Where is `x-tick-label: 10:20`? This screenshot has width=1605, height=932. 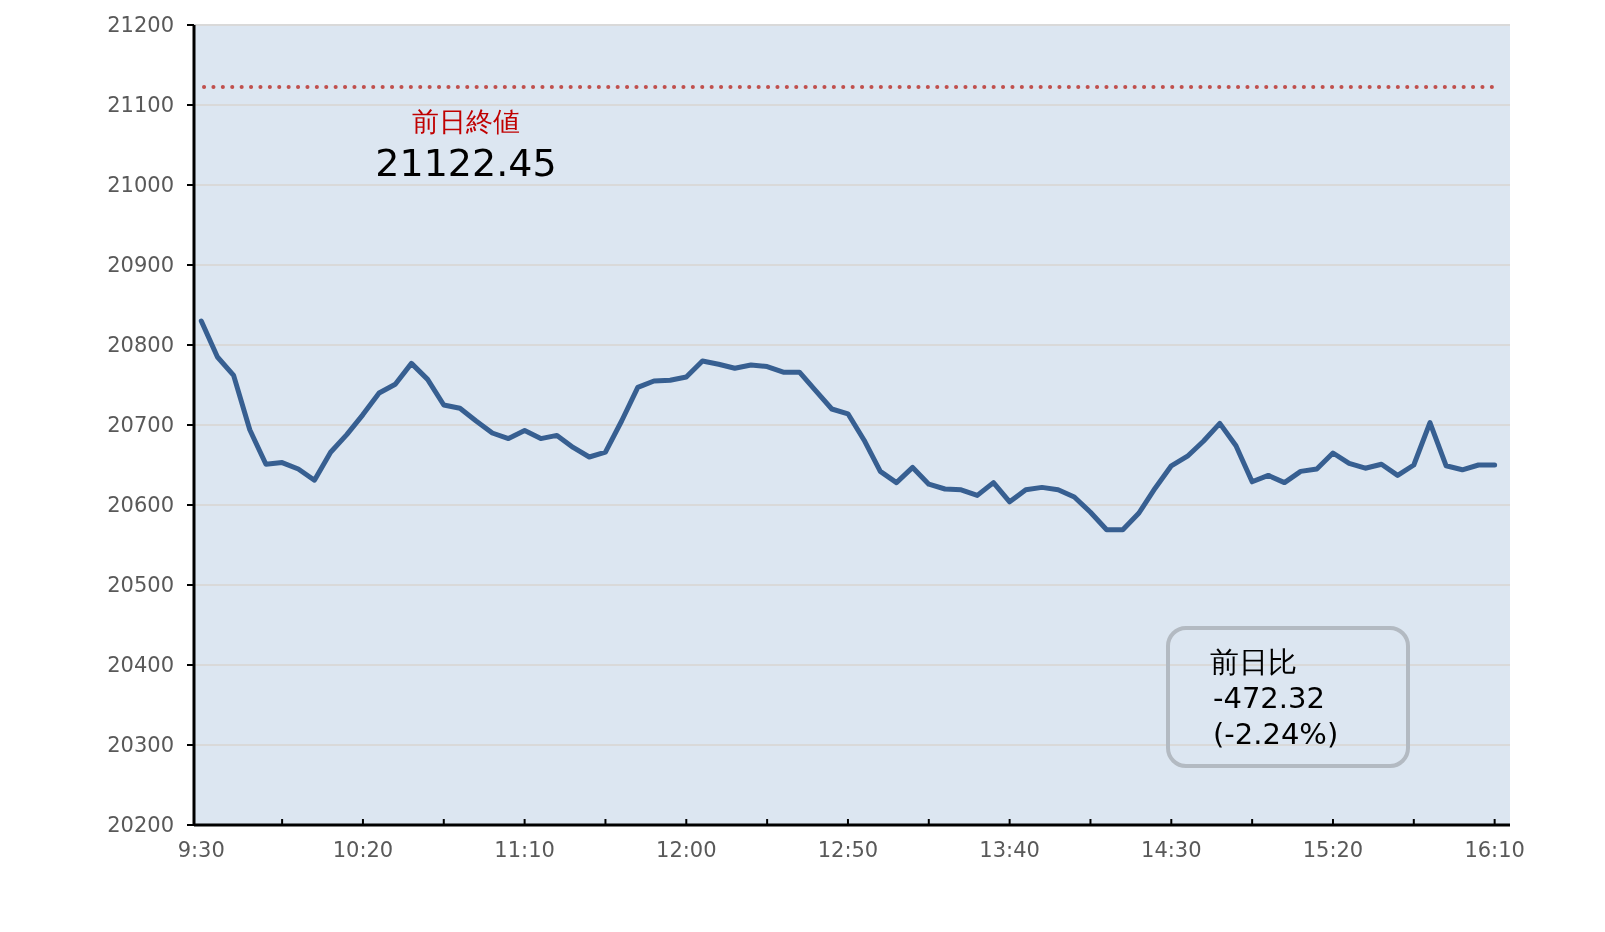 x-tick-label: 10:20 is located at coordinates (363, 850).